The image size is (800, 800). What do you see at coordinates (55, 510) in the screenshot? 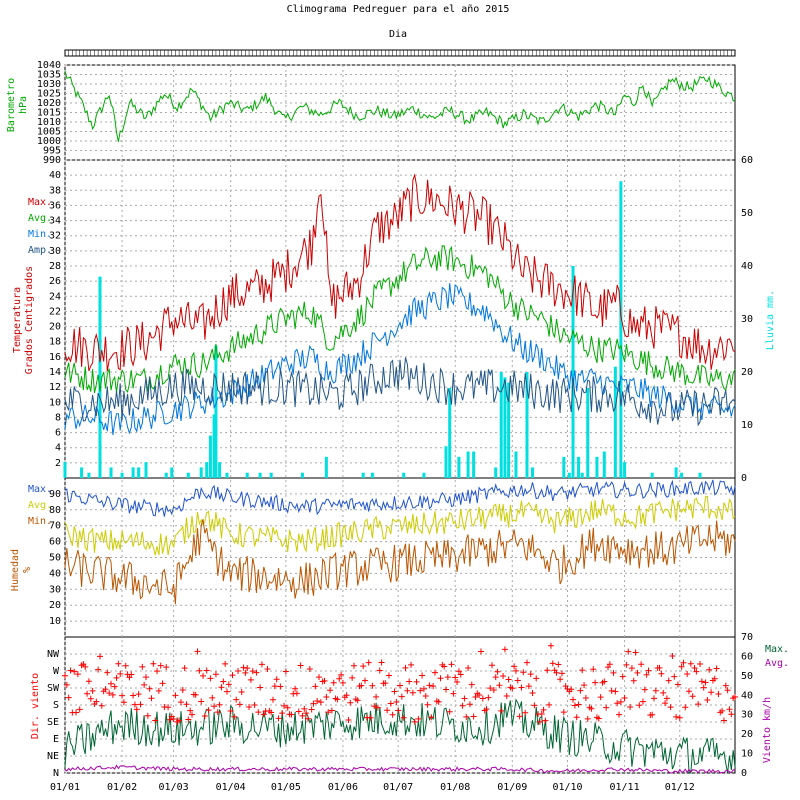
I see `hum-tick-label: 80` at bounding box center [55, 510].